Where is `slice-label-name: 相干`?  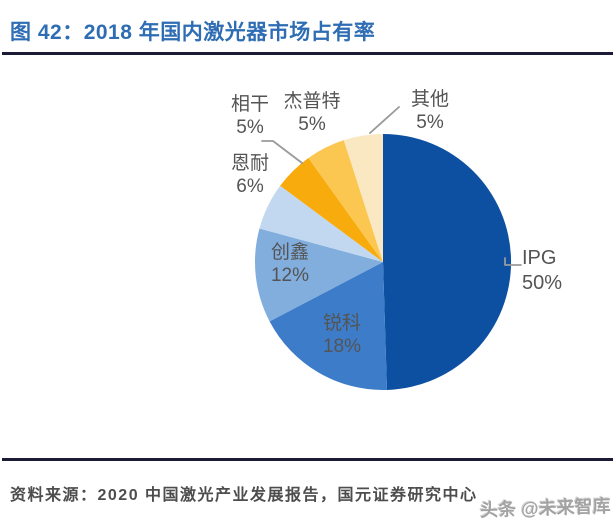
slice-label-name: 相干 is located at coordinates (249, 104).